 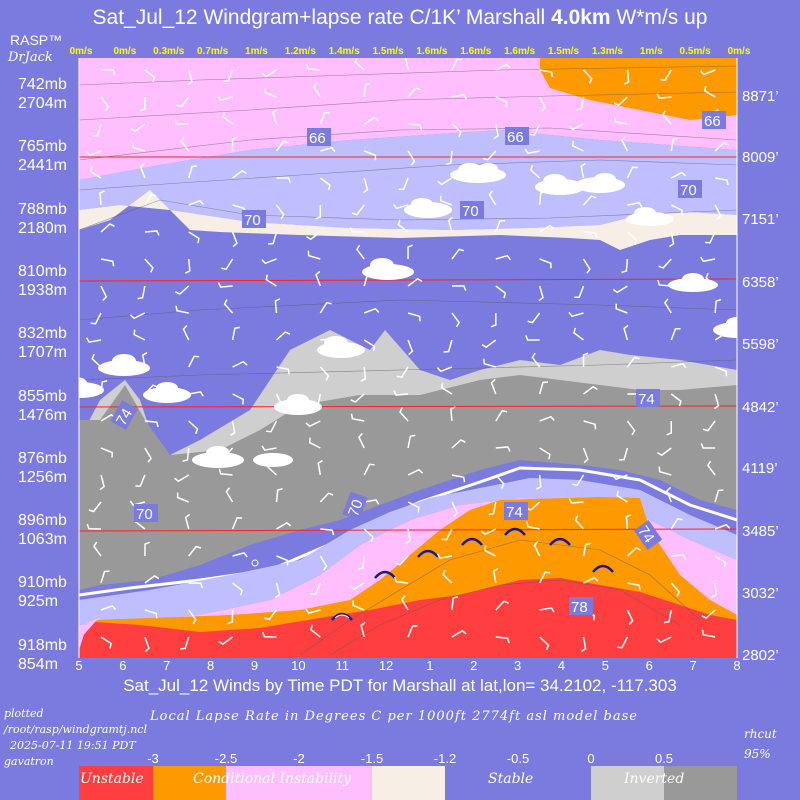 I want to click on x-tick-label: 8, so click(x=737, y=665).